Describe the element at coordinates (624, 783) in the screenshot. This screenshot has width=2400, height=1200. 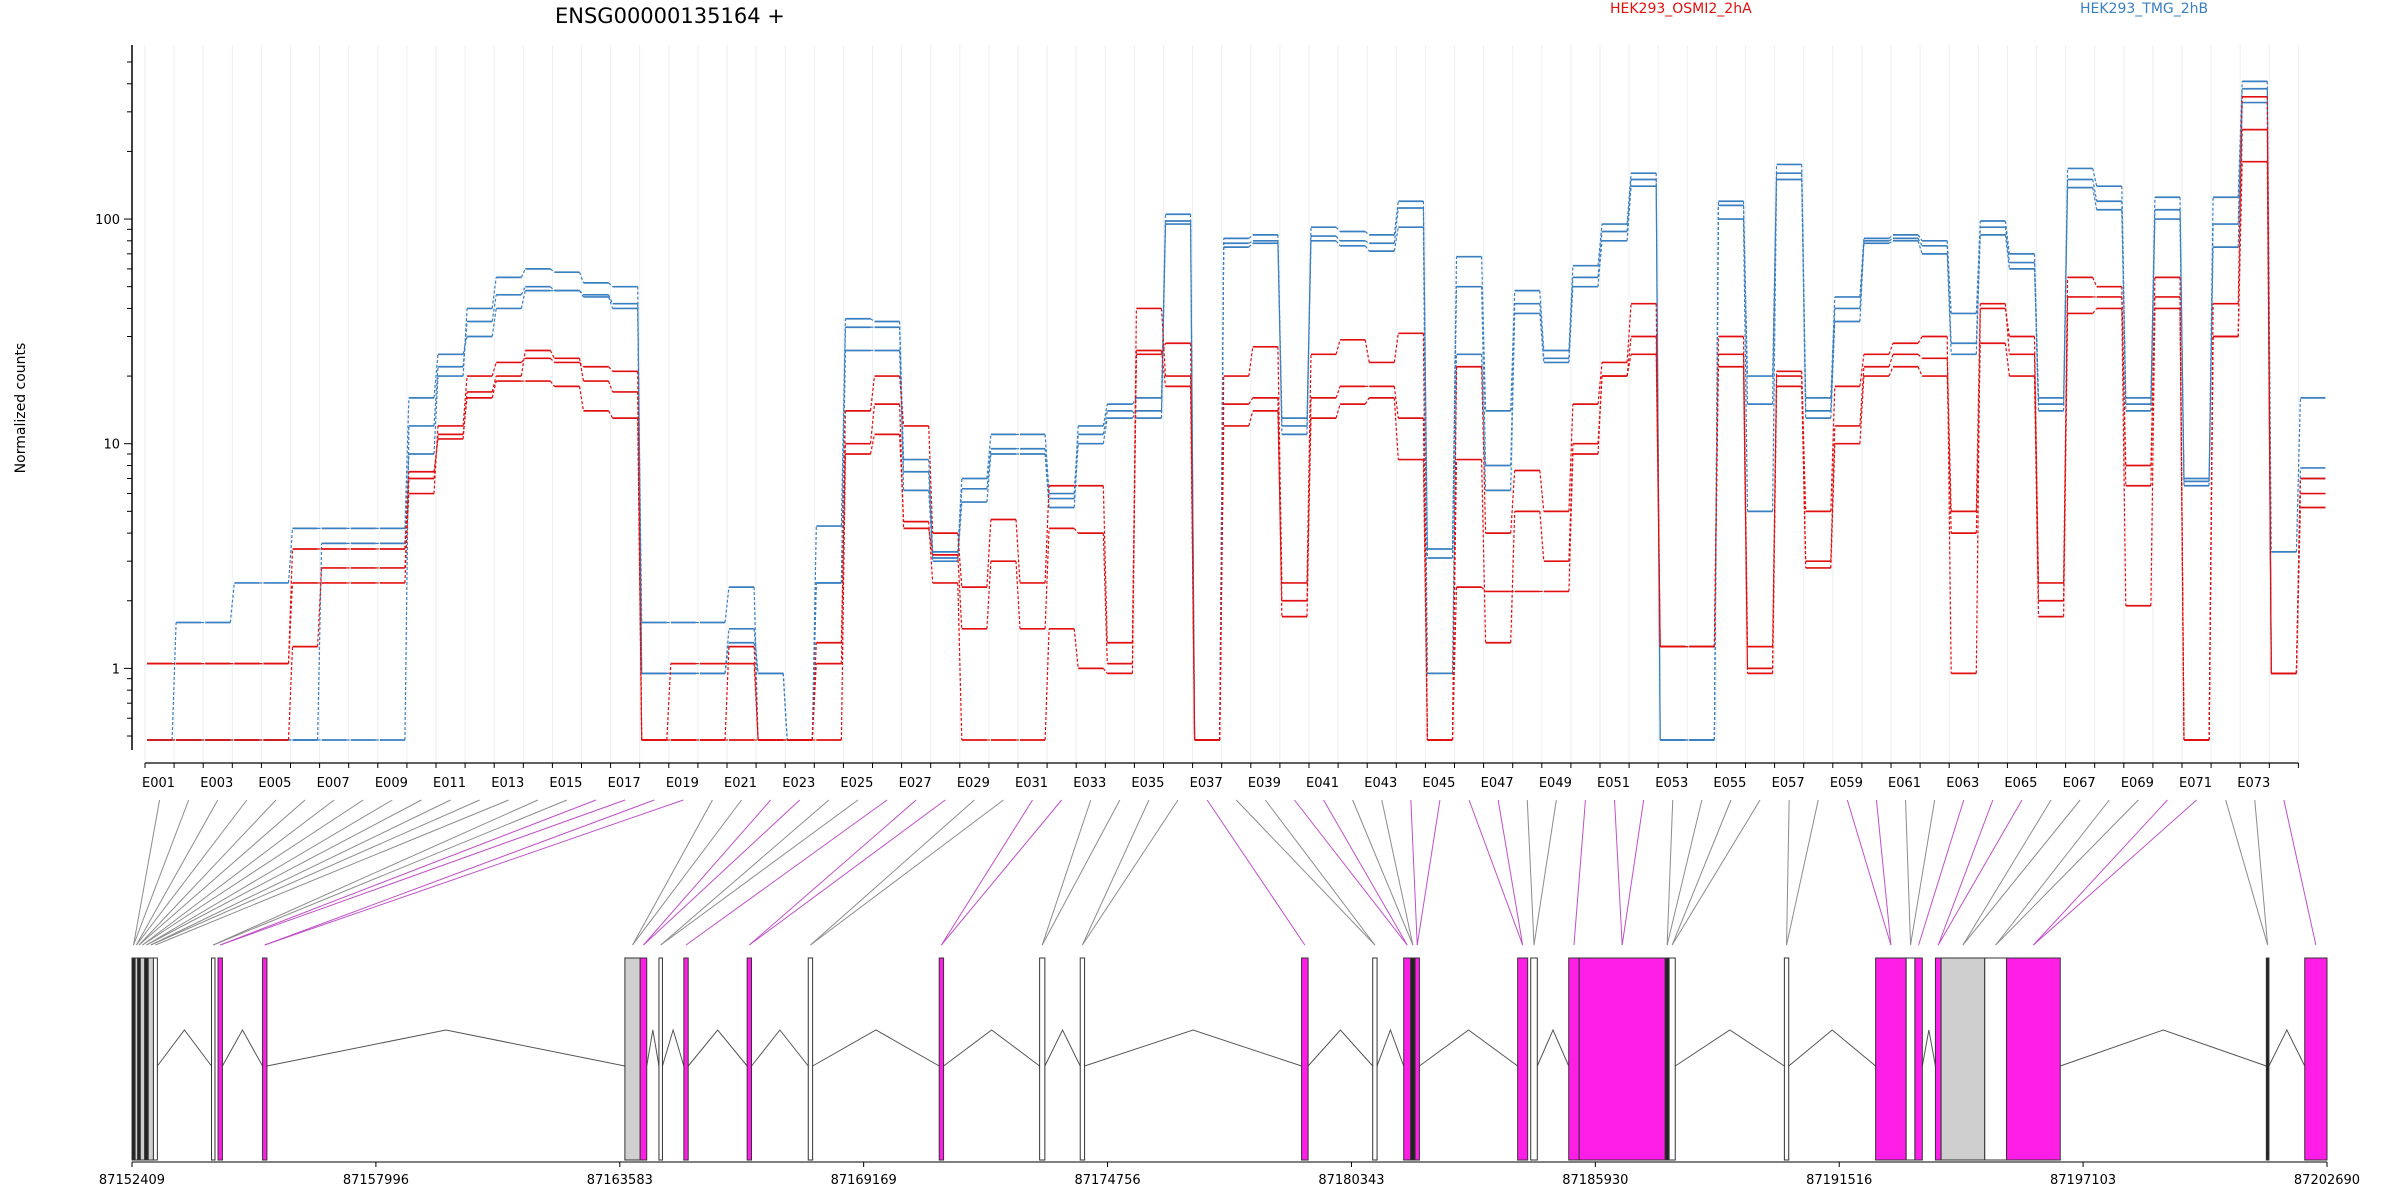
I see `exon-tick-label: E017` at that location.